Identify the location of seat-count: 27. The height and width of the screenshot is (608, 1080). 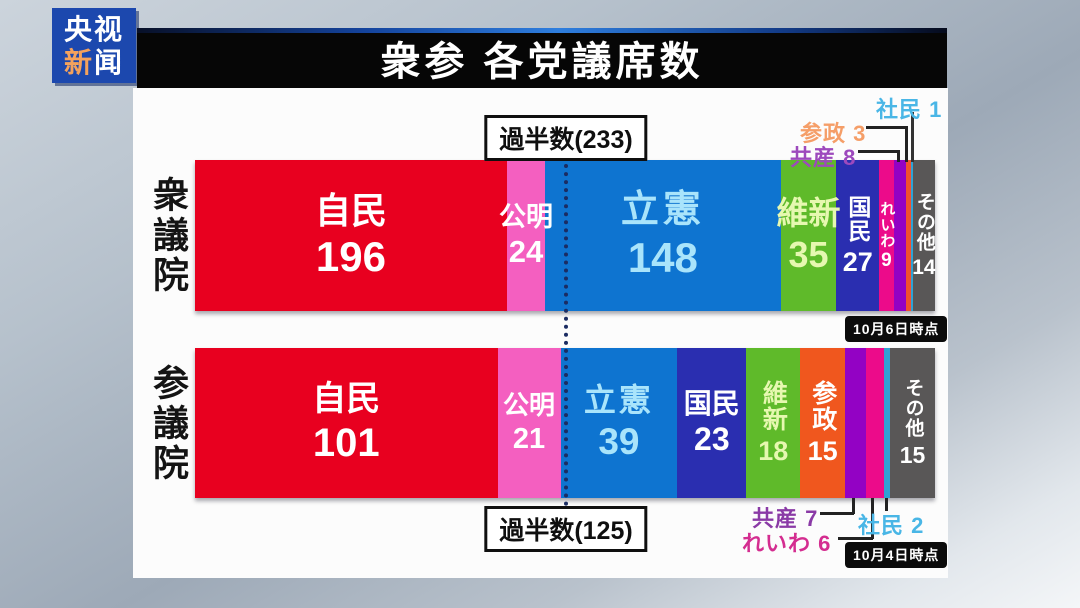
(857, 261).